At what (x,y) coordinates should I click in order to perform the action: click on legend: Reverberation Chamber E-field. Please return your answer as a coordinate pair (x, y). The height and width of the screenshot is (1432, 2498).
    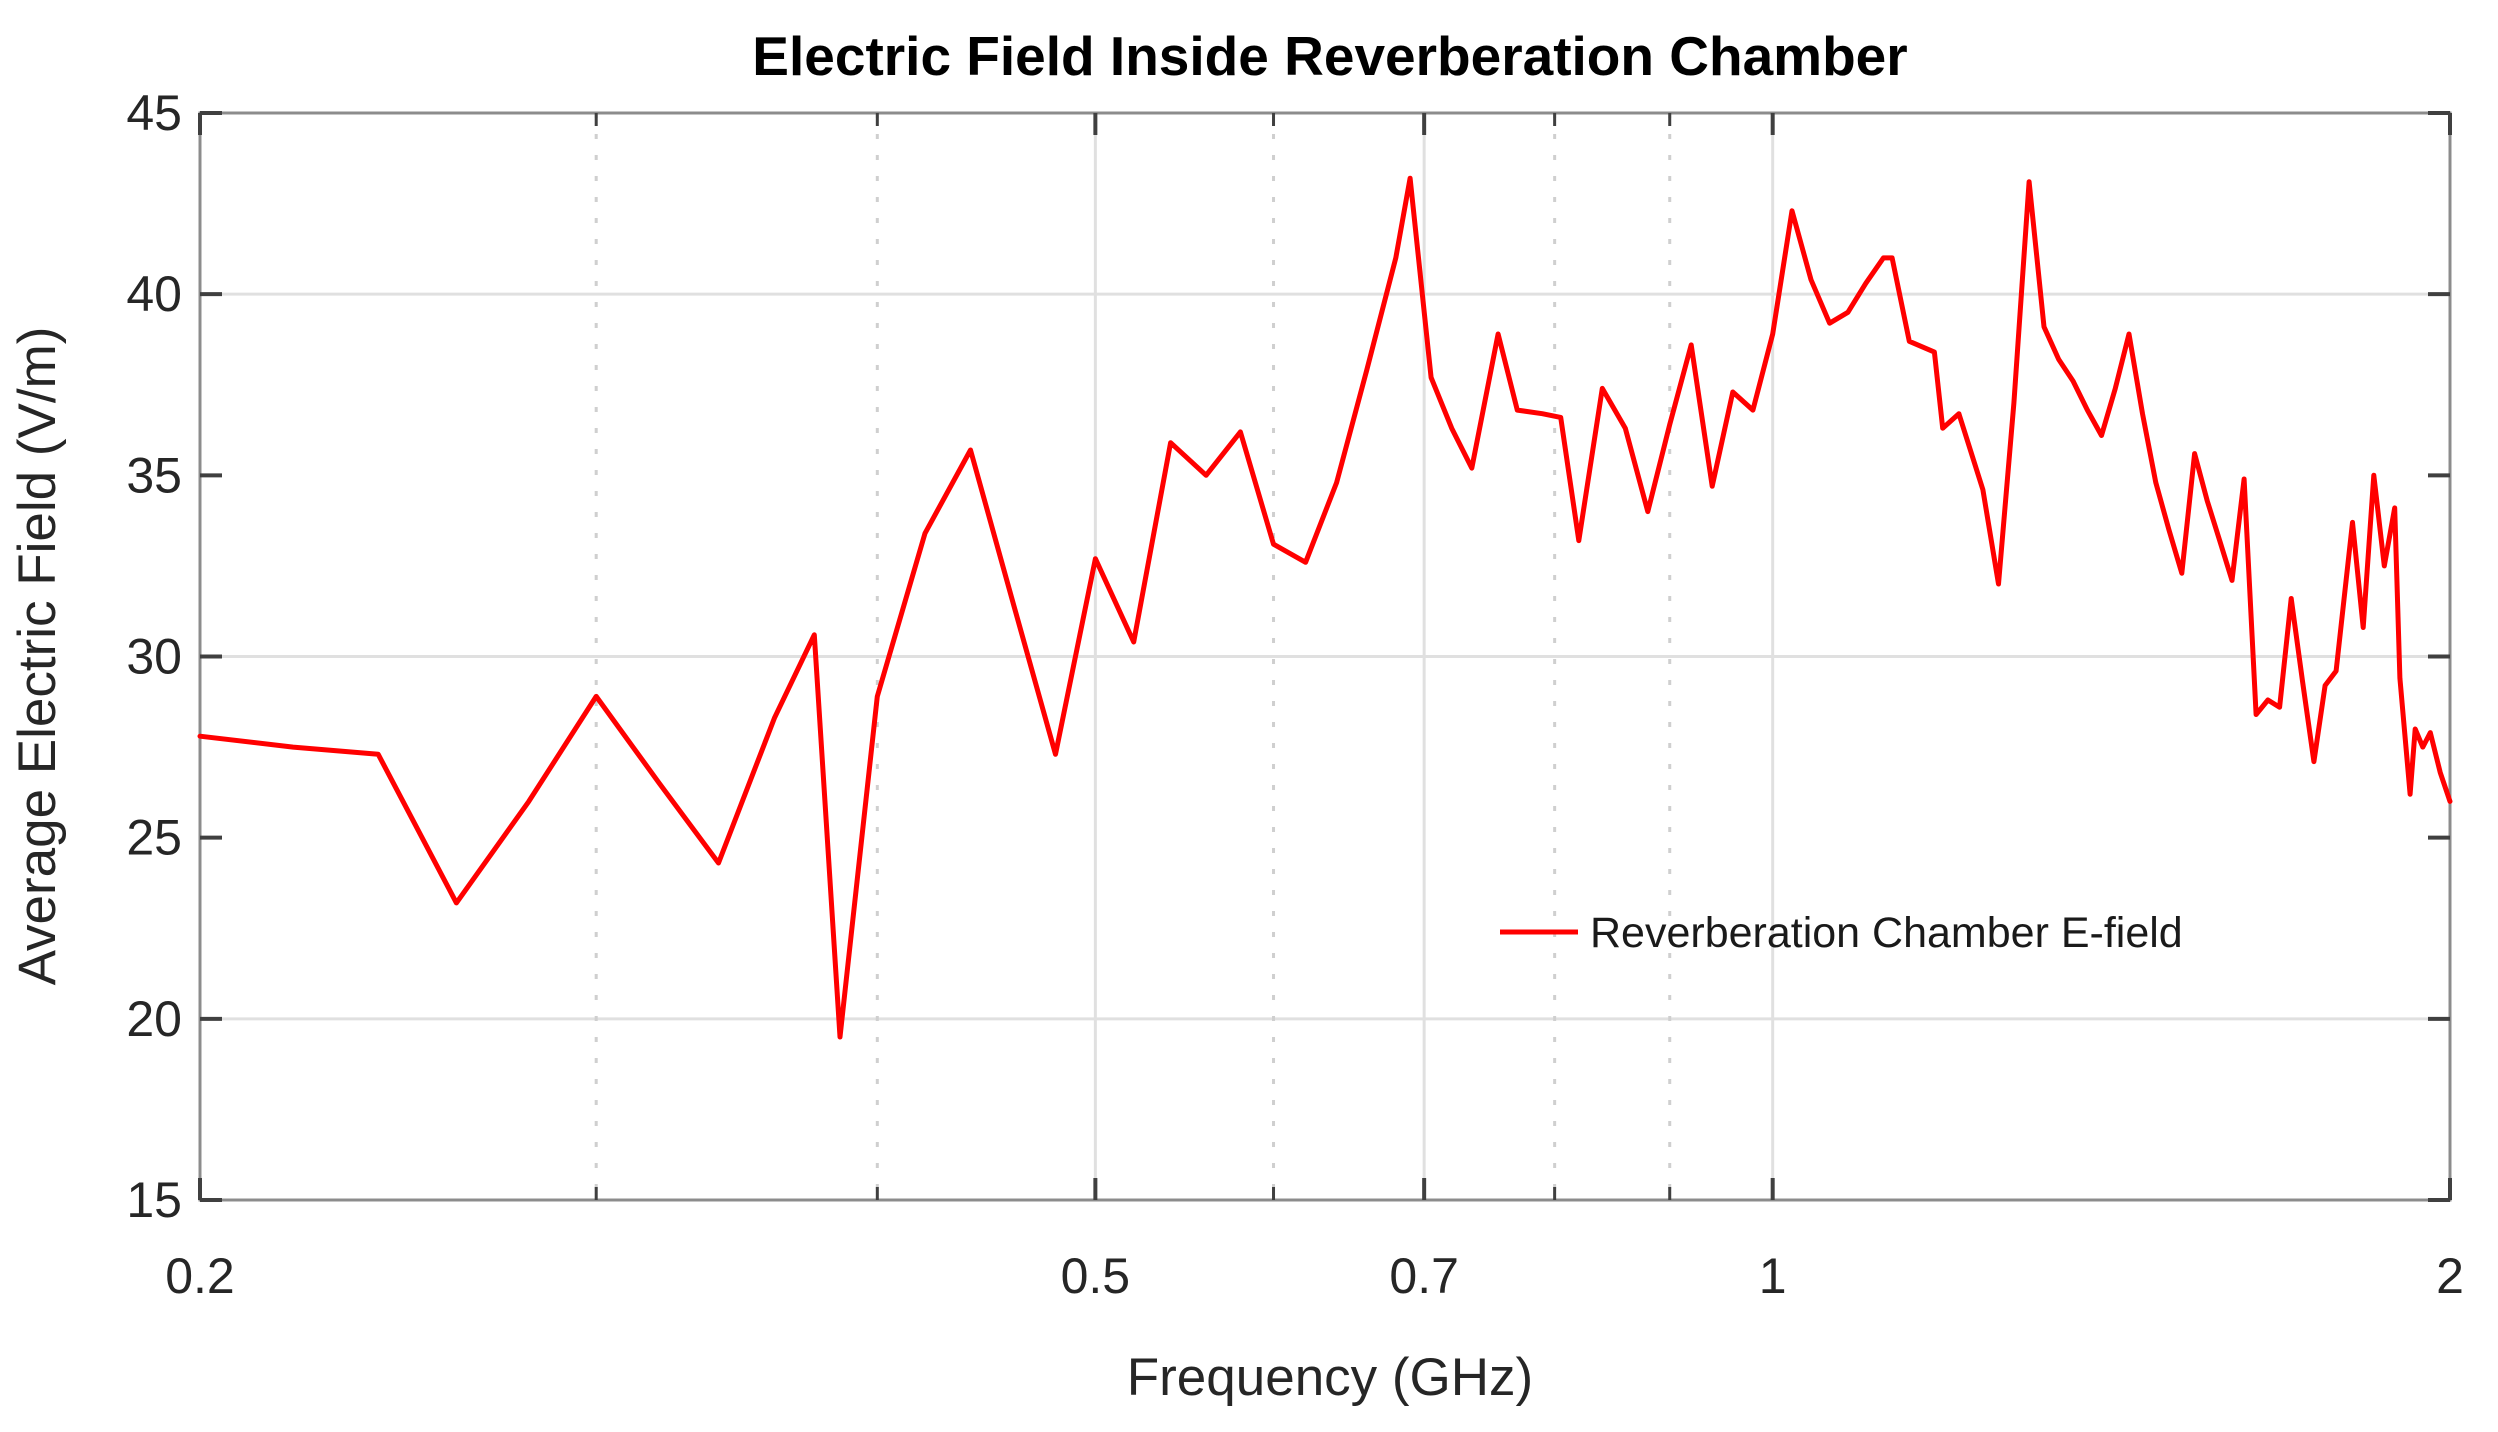
    Looking at the image, I should click on (1841, 933).